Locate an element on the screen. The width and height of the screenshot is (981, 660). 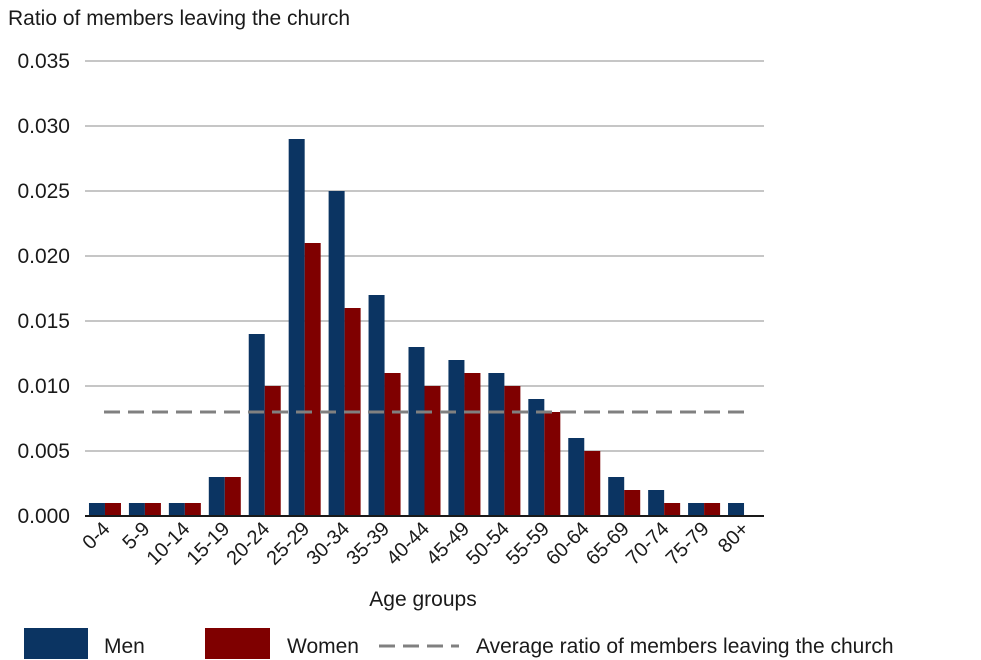
x-tick-label: 80+ is located at coordinates (734, 538).